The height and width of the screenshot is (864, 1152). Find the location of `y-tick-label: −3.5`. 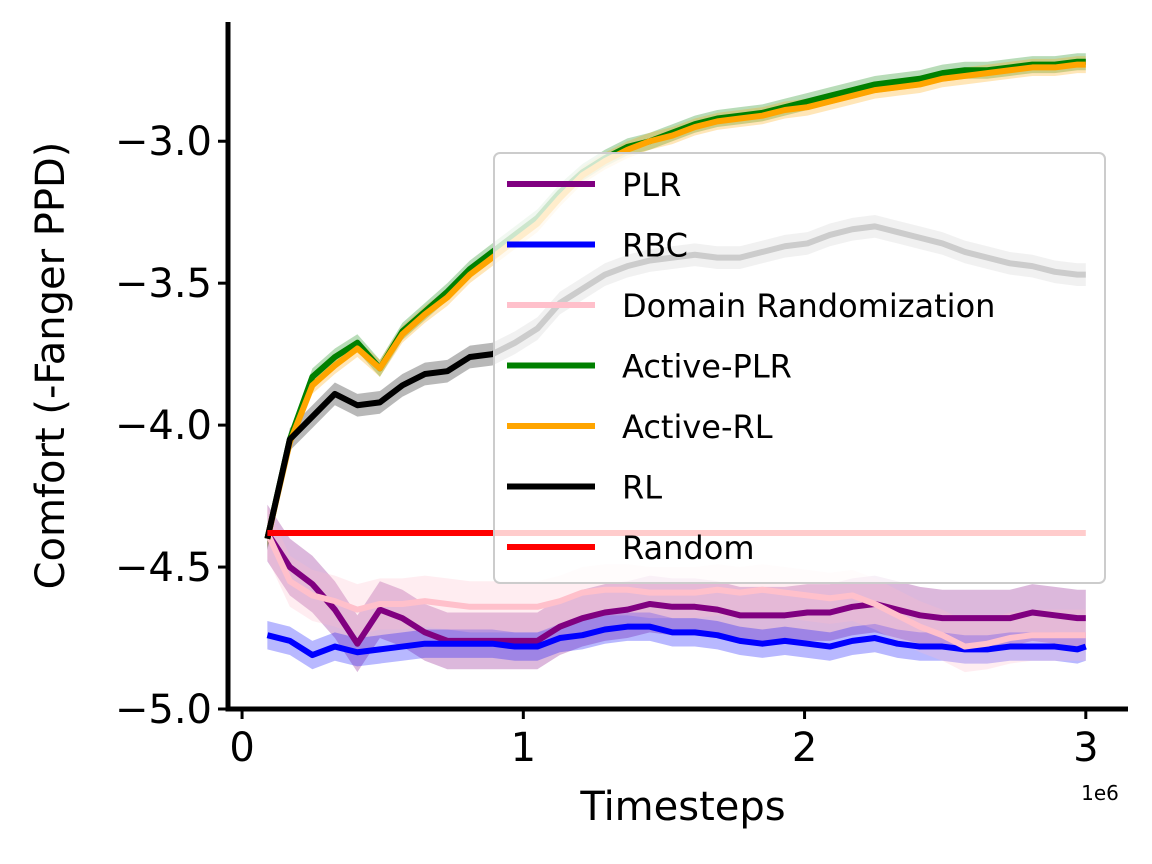

y-tick-label: −3.5 is located at coordinates (163, 284).